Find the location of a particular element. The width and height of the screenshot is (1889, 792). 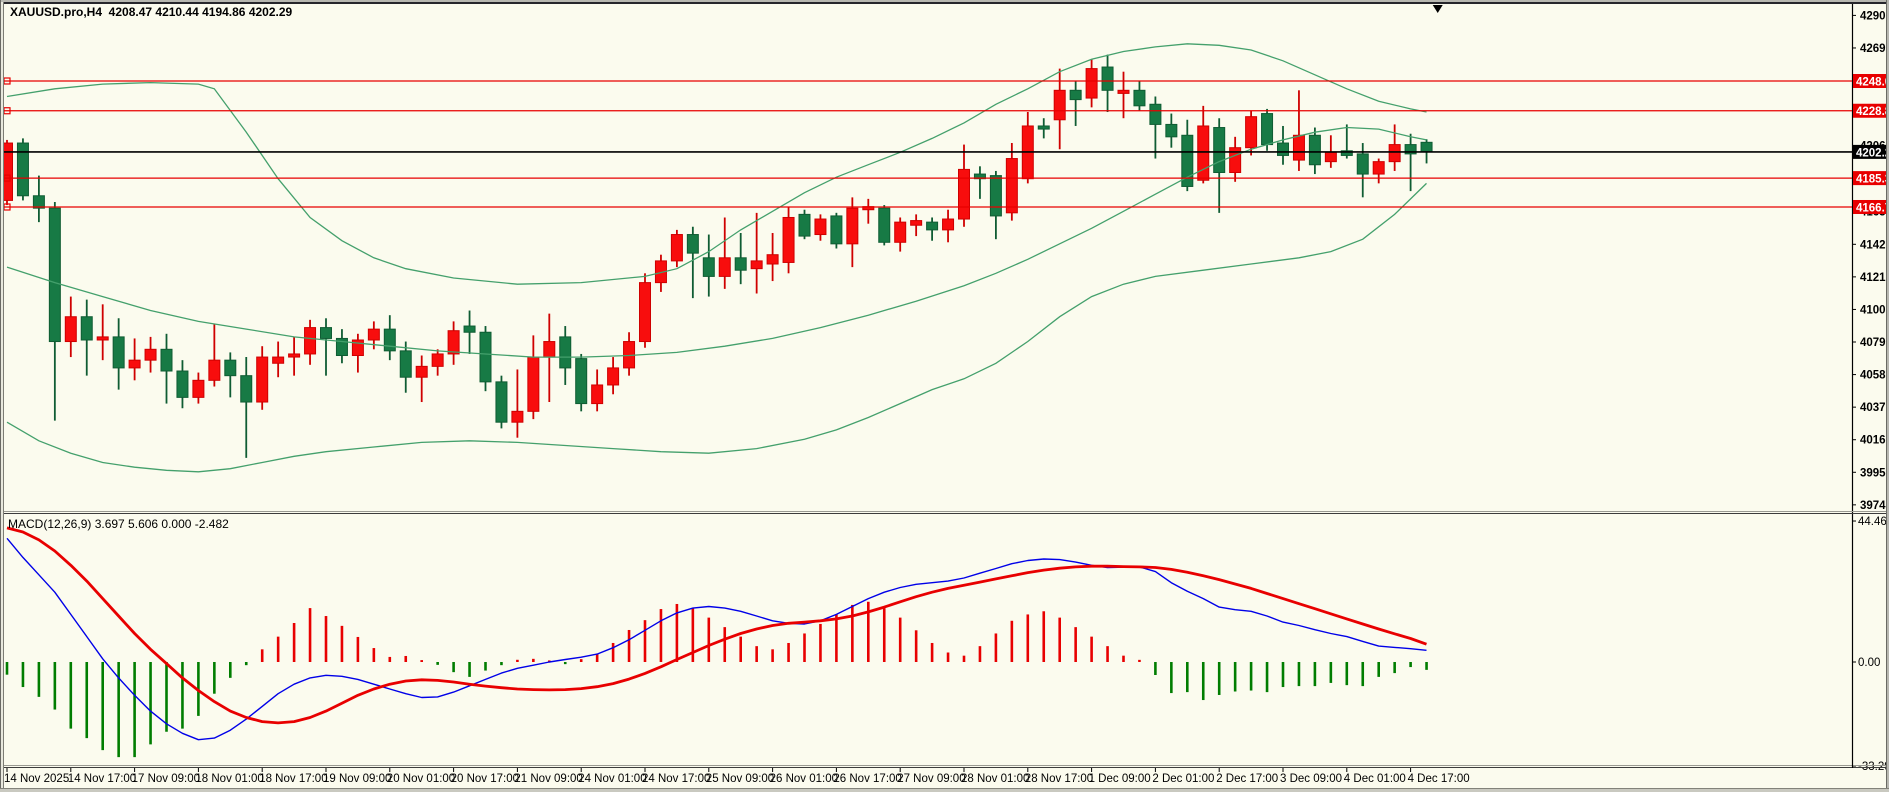

axis-label: 24 Nov 01:00 is located at coordinates (612, 779).